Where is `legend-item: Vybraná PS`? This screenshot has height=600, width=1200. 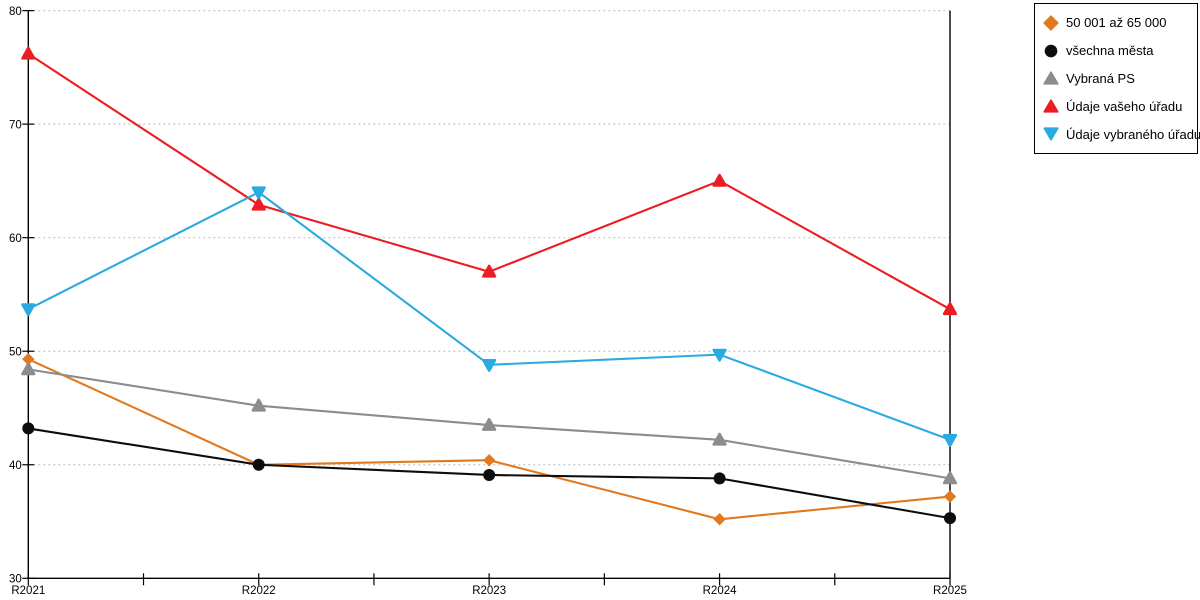 legend-item: Vybraná PS is located at coordinates (1118, 78).